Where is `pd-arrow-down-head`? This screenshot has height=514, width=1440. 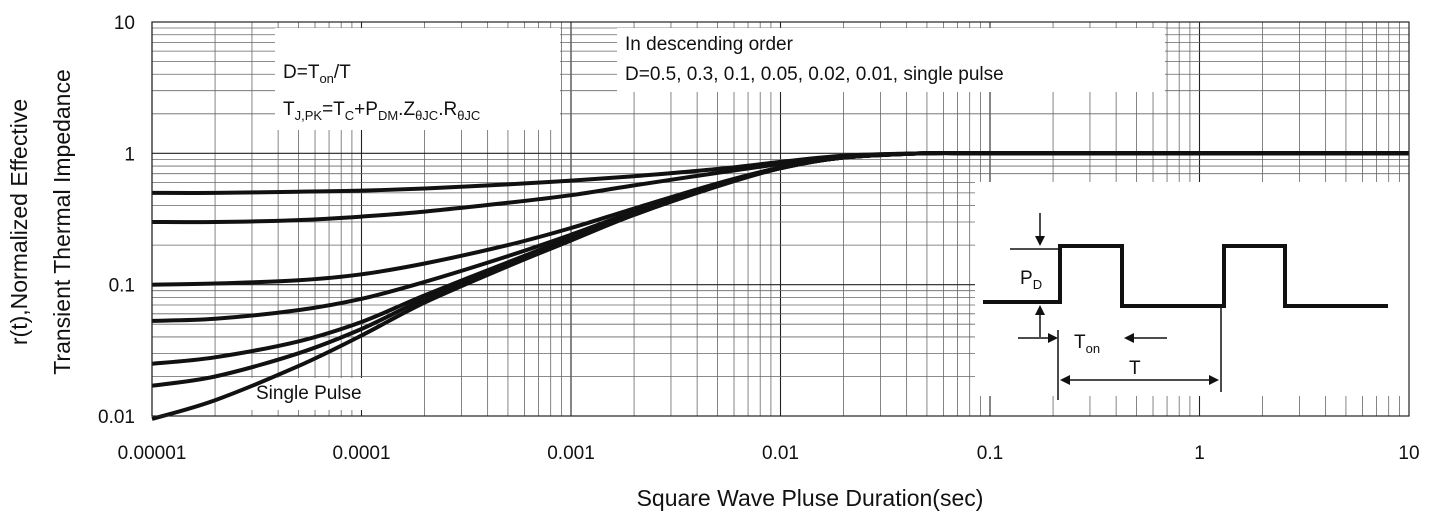 pd-arrow-down-head is located at coordinates (1040, 241).